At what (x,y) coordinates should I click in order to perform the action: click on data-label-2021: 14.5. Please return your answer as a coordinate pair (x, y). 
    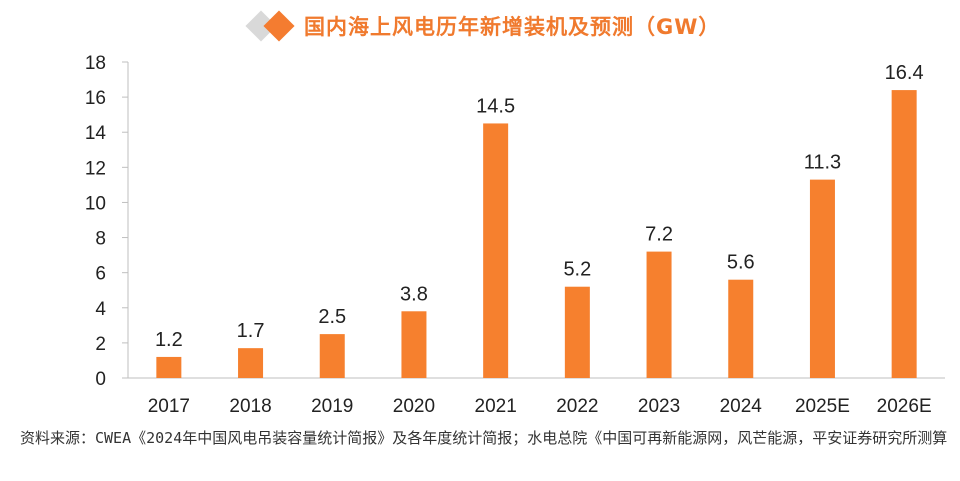
    Looking at the image, I should click on (495, 106).